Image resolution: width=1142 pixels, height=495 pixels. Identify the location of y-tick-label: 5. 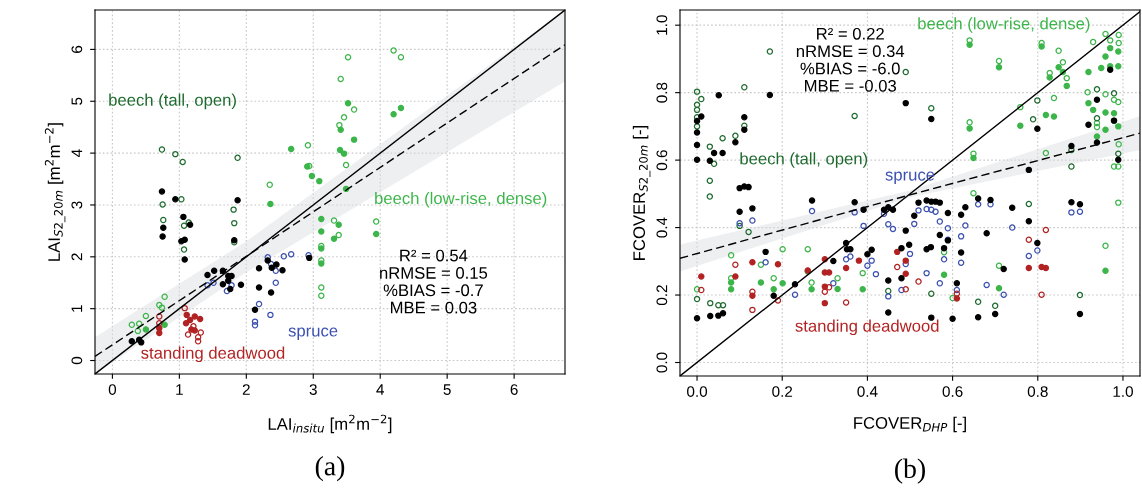
(77, 101).